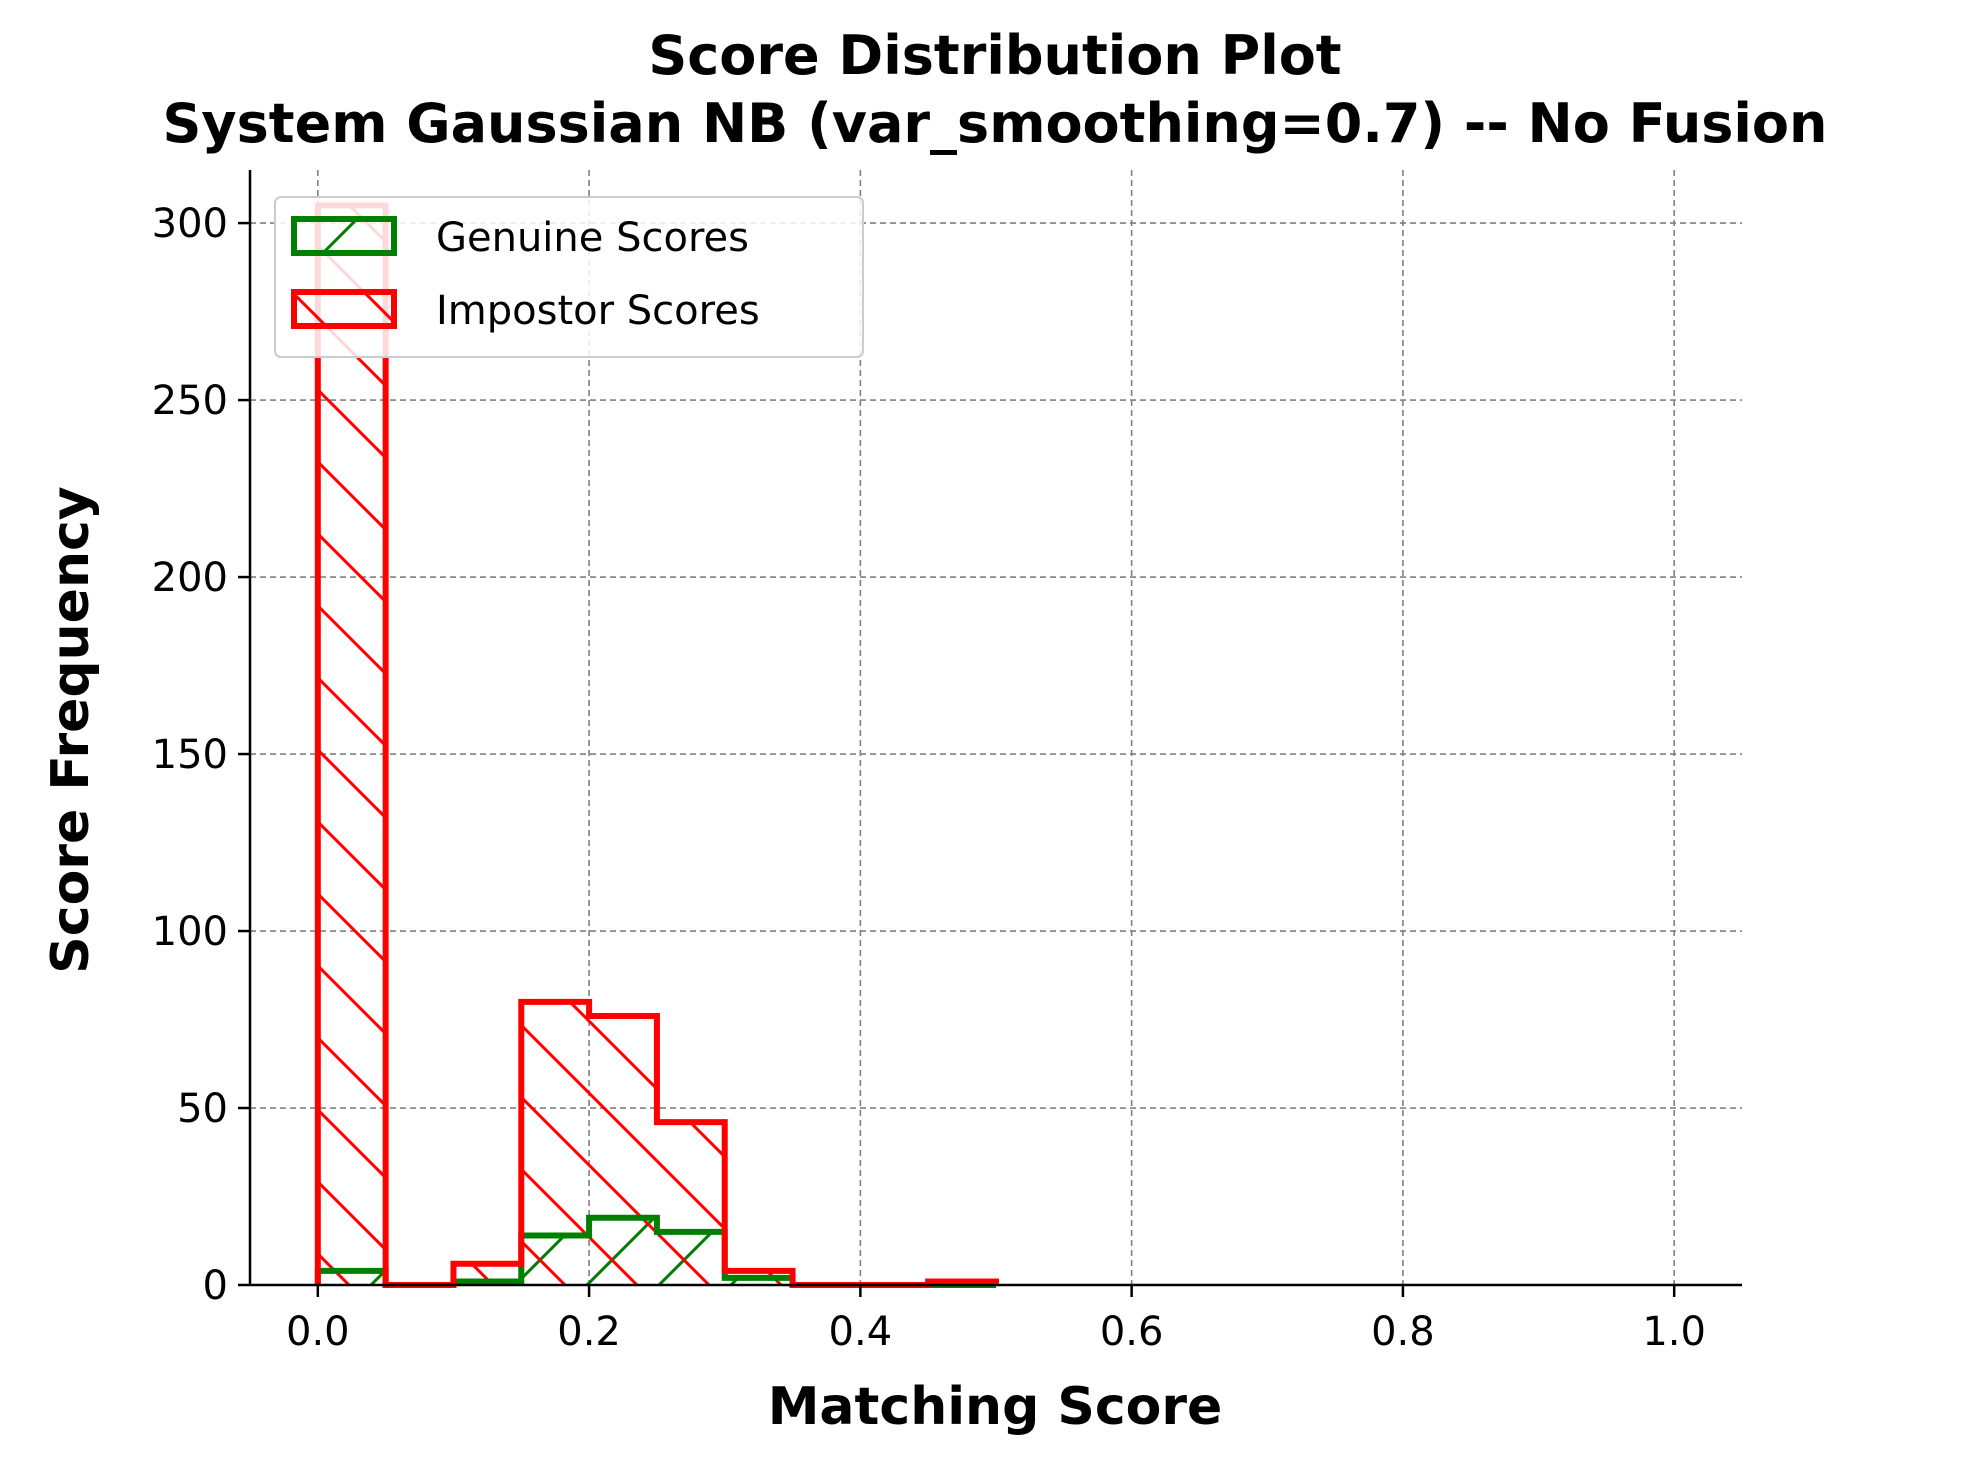 The image size is (1986, 1469). I want to click on legend-frame, so click(569, 277).